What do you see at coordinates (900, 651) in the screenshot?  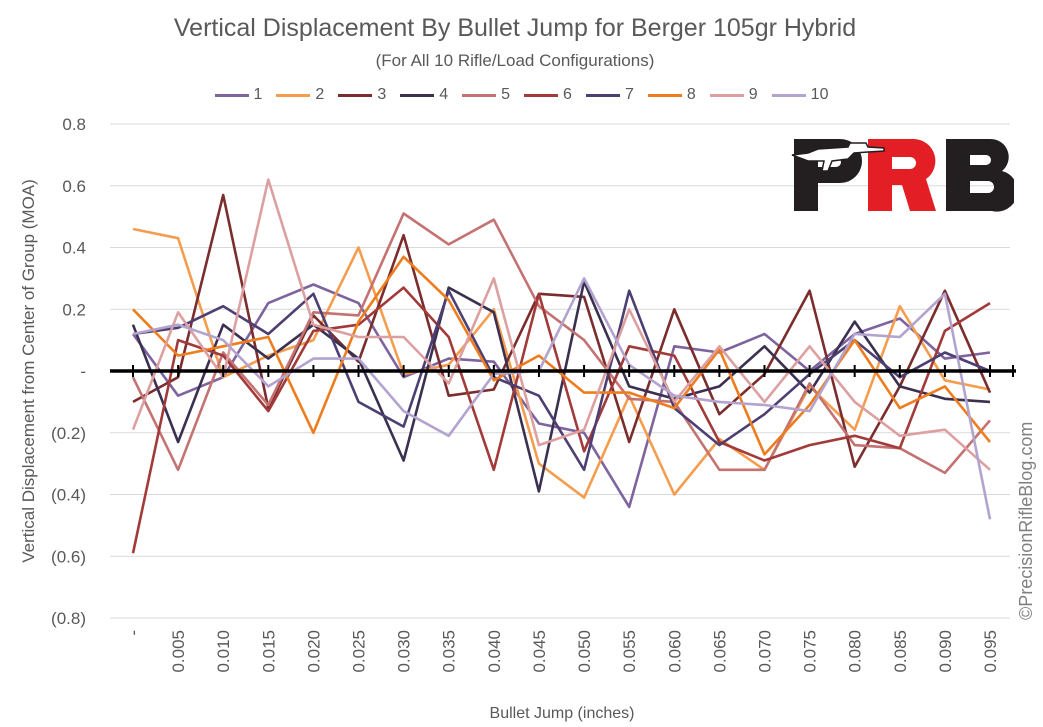 I see `x-tick-label: 0.085` at bounding box center [900, 651].